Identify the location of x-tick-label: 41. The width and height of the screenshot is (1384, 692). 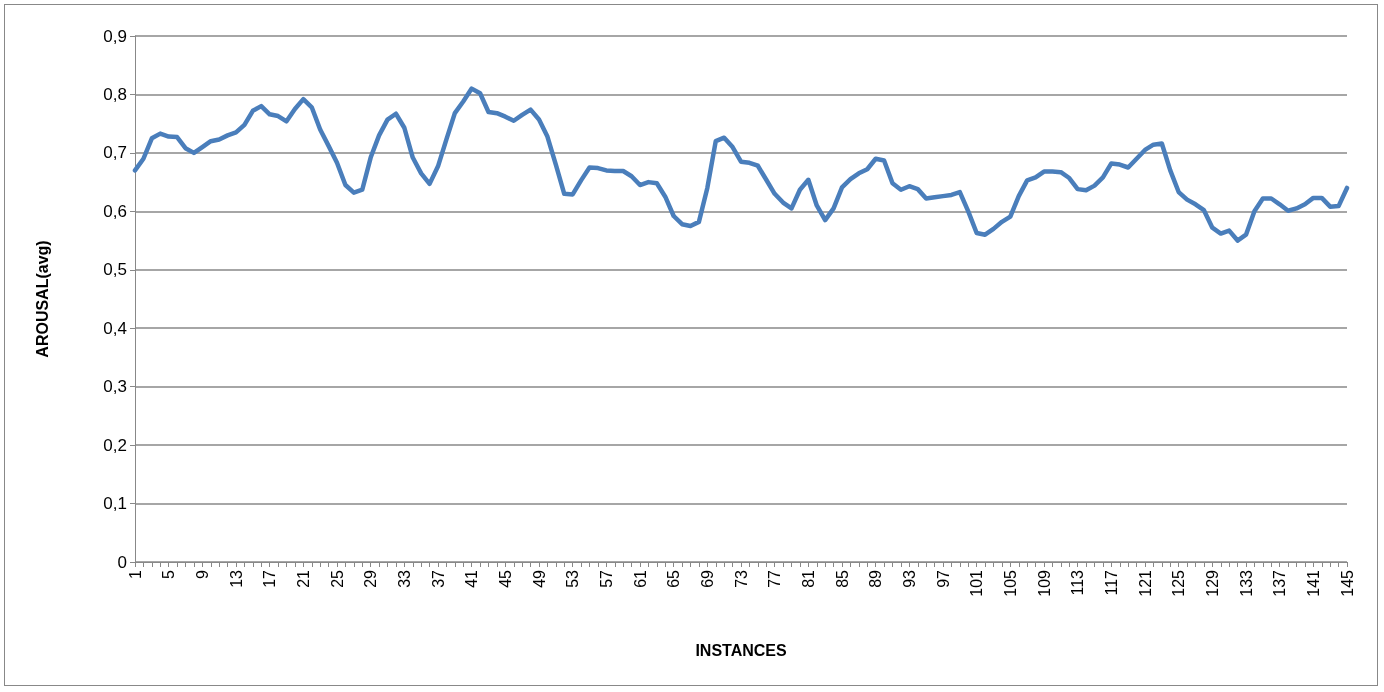
(472, 578).